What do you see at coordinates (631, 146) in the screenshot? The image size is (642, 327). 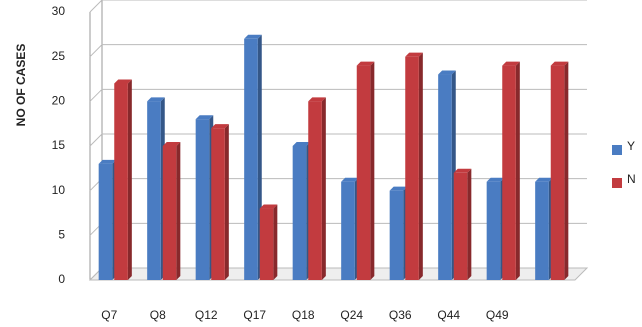 I see `legend-label: Y` at bounding box center [631, 146].